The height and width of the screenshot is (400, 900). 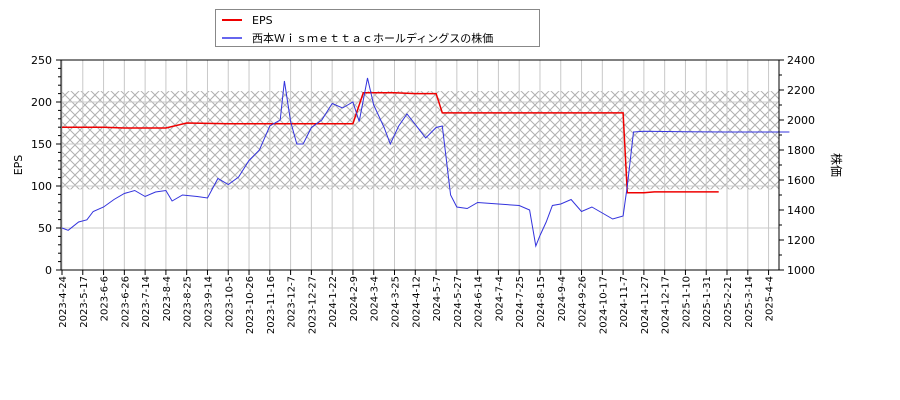 I want to click on x-tick-label: 2023-7-14, so click(x=146, y=302).